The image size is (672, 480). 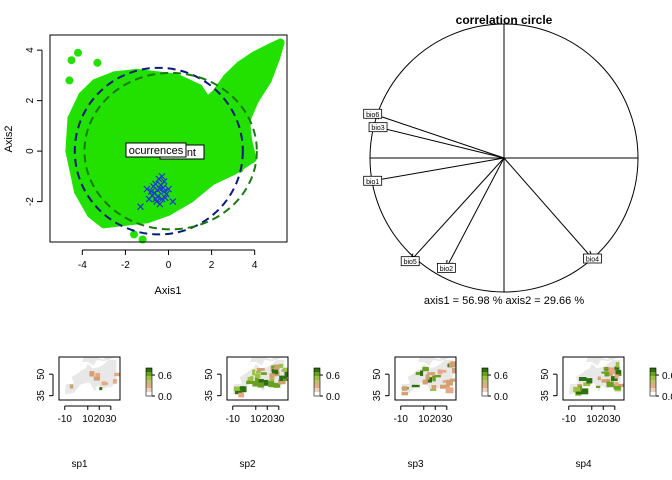 What do you see at coordinates (485, 382) in the screenshot?
I see `legend-frame` at bounding box center [485, 382].